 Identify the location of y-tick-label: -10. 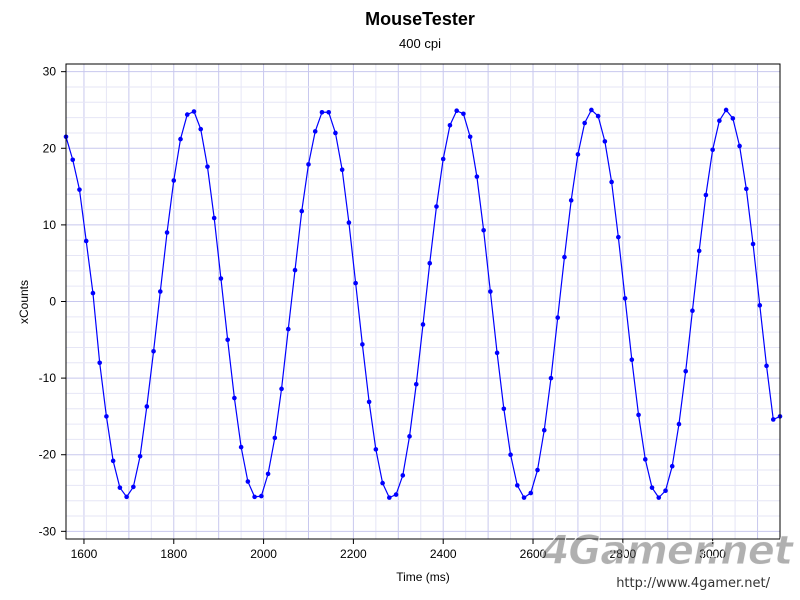
(48, 378).